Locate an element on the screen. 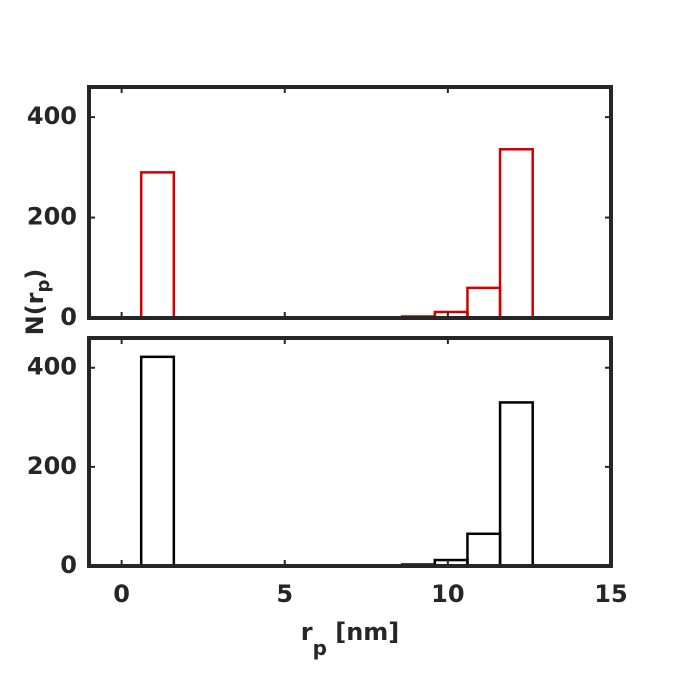 The width and height of the screenshot is (675, 675). x-label-sub: p is located at coordinates (320, 648).